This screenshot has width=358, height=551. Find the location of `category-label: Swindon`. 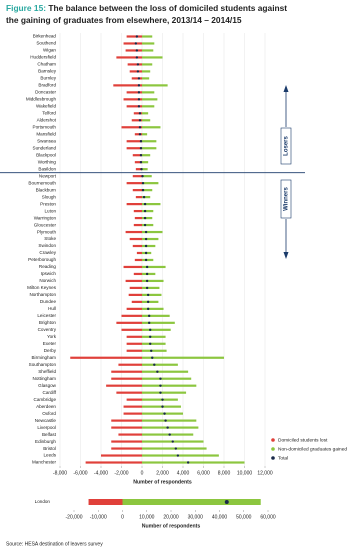

category-label: Swindon is located at coordinates (47, 245).